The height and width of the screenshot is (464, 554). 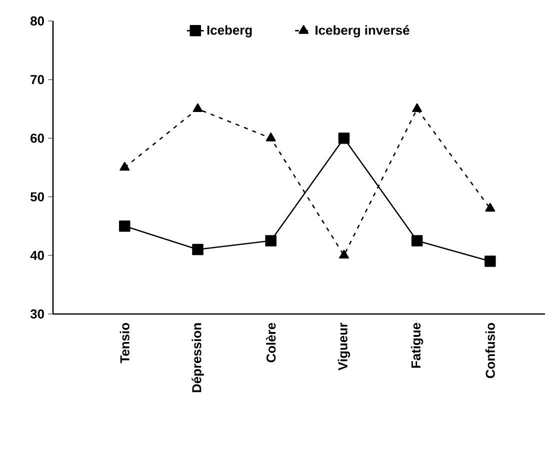 What do you see at coordinates (229, 31) in the screenshot?
I see `legend-label: Iceberg` at bounding box center [229, 31].